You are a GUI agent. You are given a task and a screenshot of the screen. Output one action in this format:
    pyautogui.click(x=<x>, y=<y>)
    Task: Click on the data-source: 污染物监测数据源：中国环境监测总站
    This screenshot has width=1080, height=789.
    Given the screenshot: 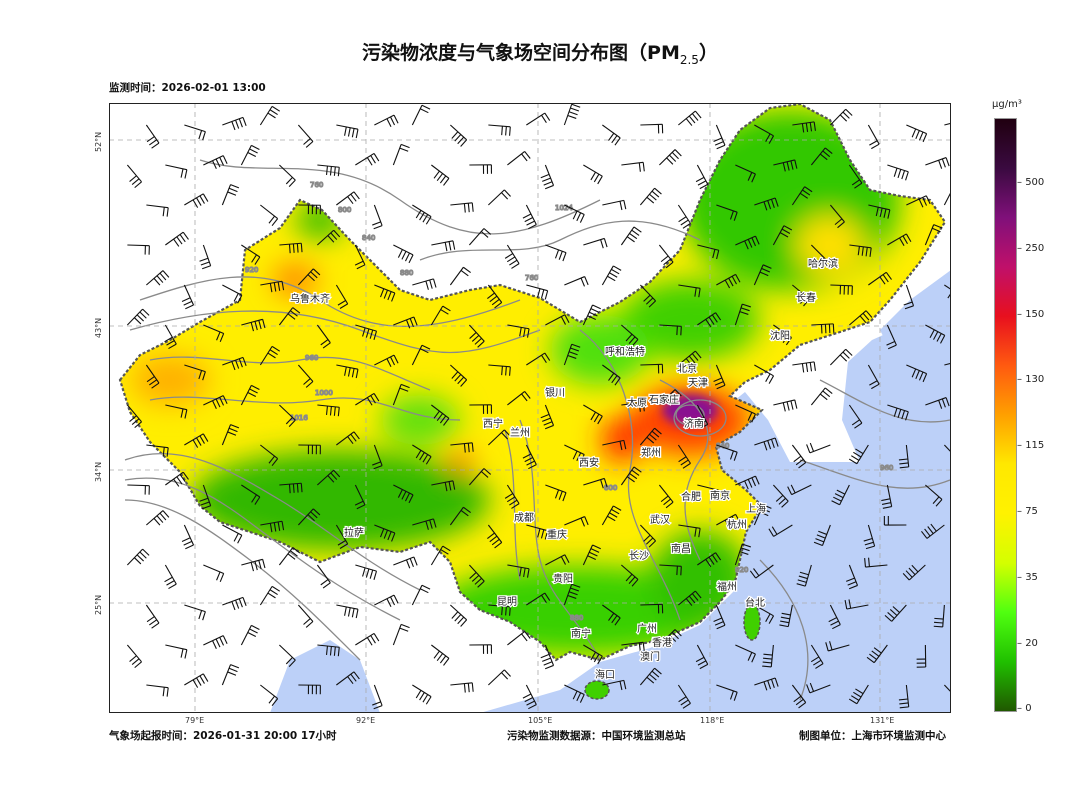 What is the action you would take?
    pyautogui.click(x=596, y=736)
    